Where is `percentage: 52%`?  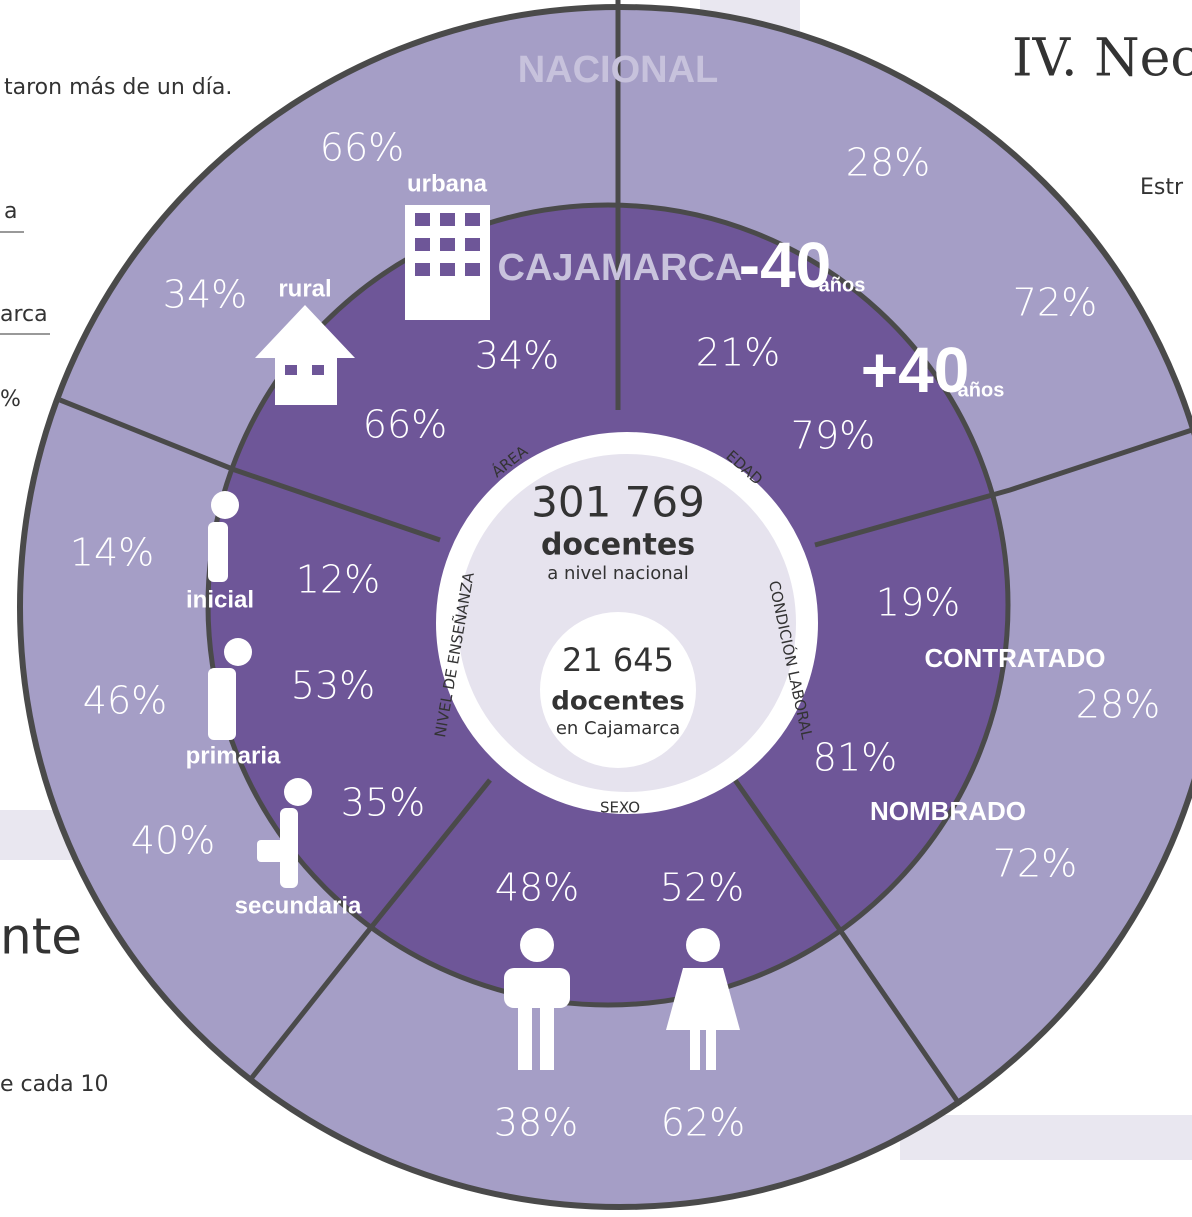
percentage: 52% is located at coordinates (702, 888).